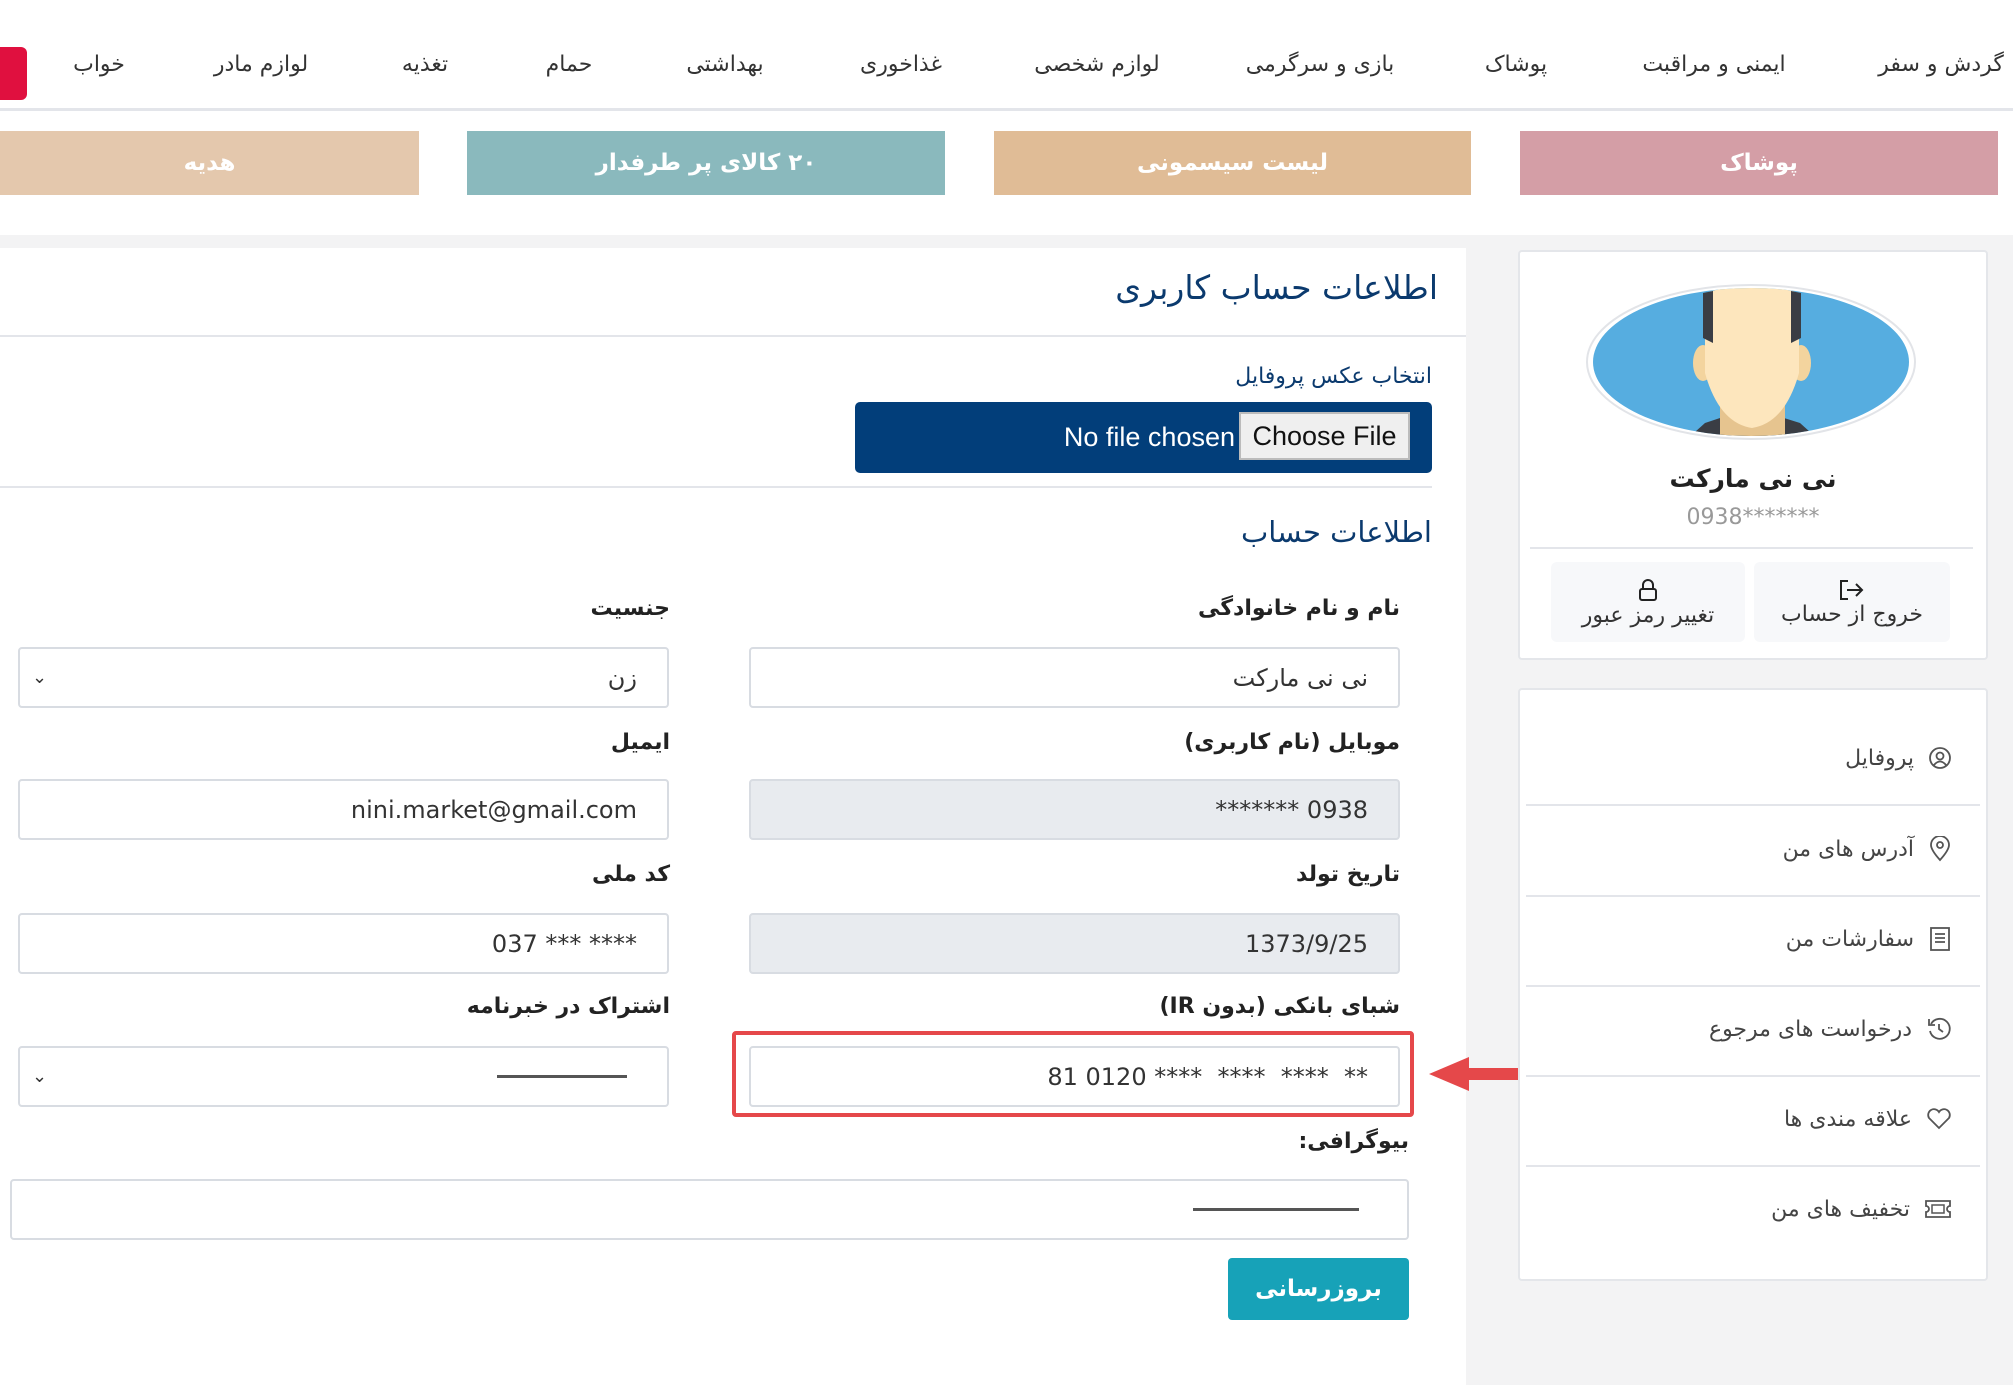 The height and width of the screenshot is (1385, 2013). Describe the element at coordinates (725, 64) in the screenshot. I see `nav-item: بهداشتی` at that location.